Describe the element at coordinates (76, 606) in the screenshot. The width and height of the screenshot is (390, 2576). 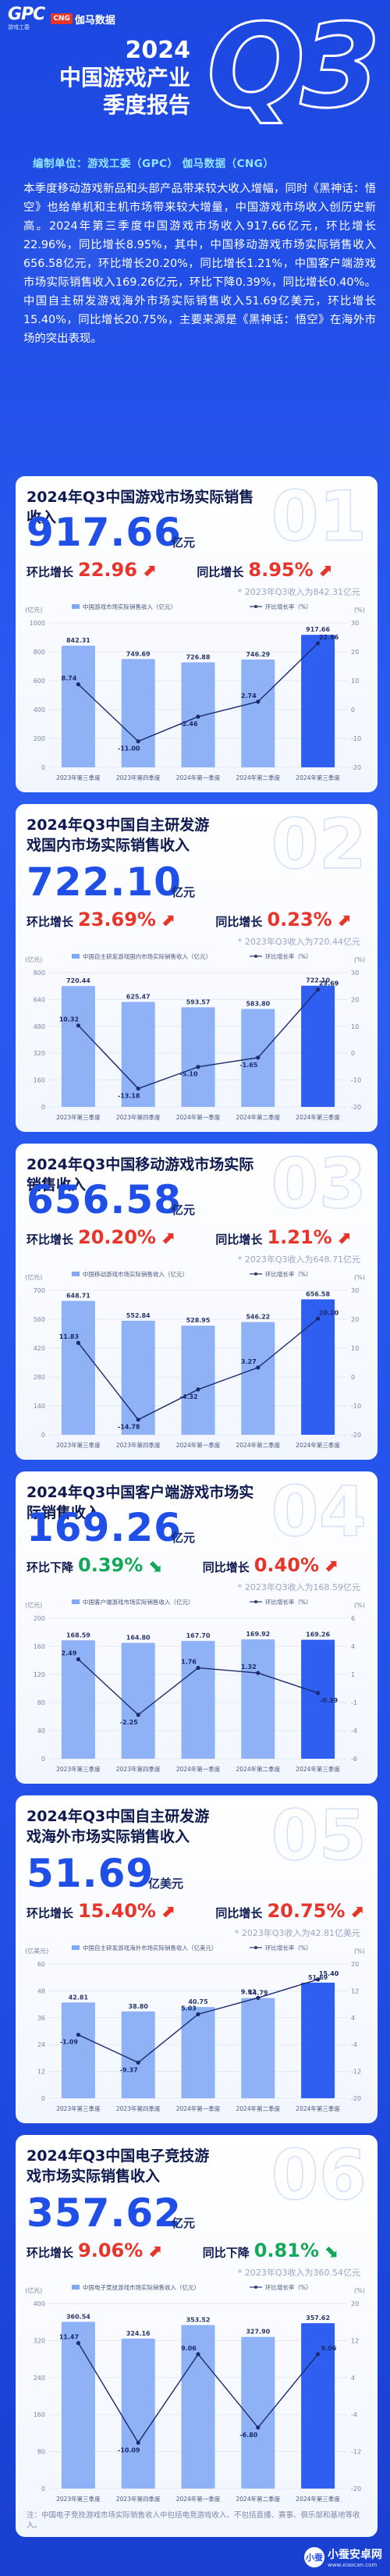
I see `legend-swatch-bar` at that location.